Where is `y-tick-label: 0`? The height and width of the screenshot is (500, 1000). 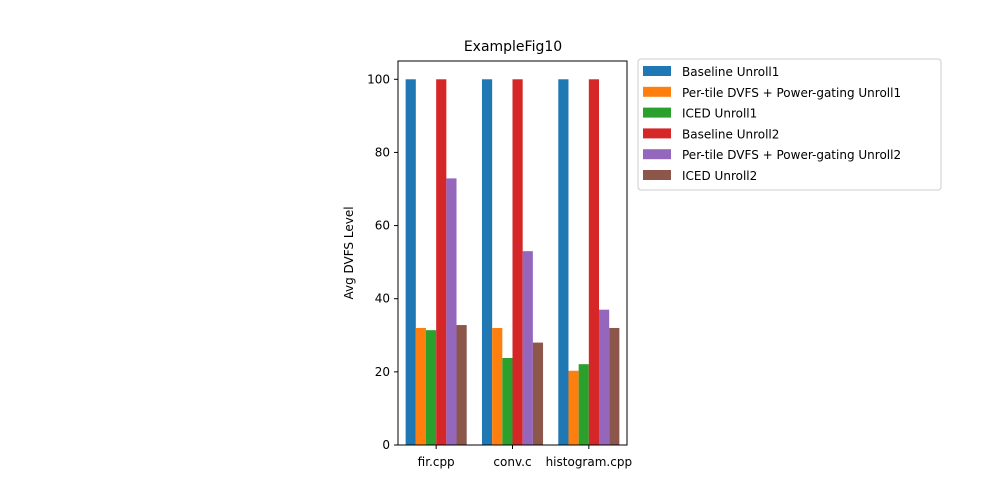
y-tick-label: 0 is located at coordinates (386, 445).